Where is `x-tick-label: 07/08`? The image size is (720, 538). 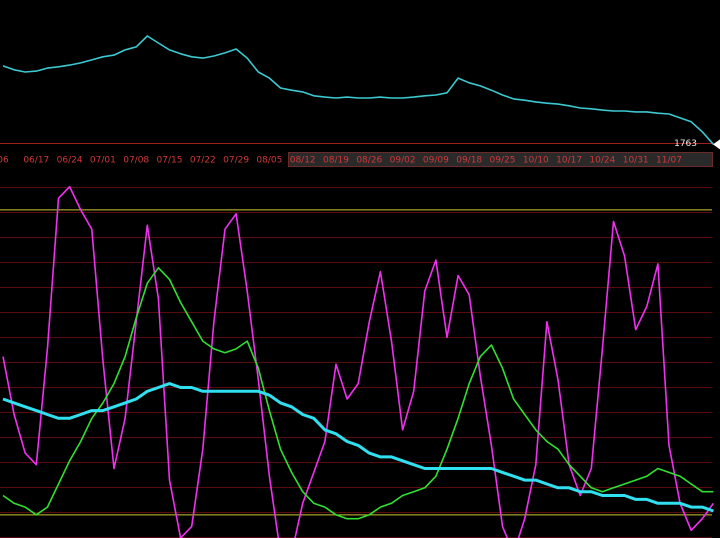
x-tick-label: 07/08 is located at coordinates (136, 161).